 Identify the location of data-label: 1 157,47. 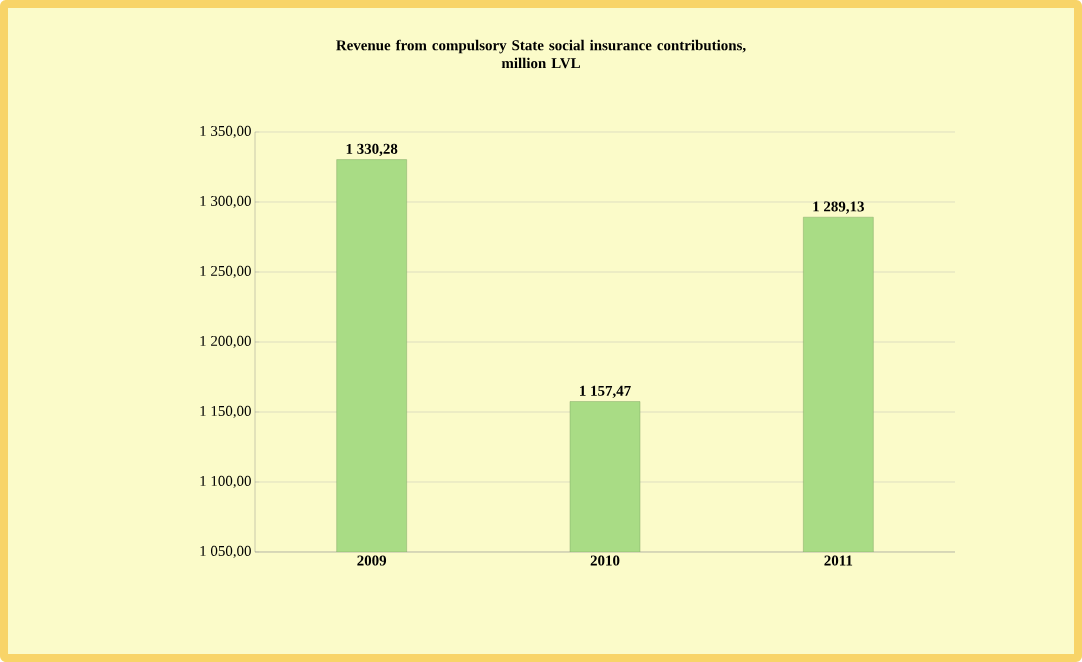
(605, 392).